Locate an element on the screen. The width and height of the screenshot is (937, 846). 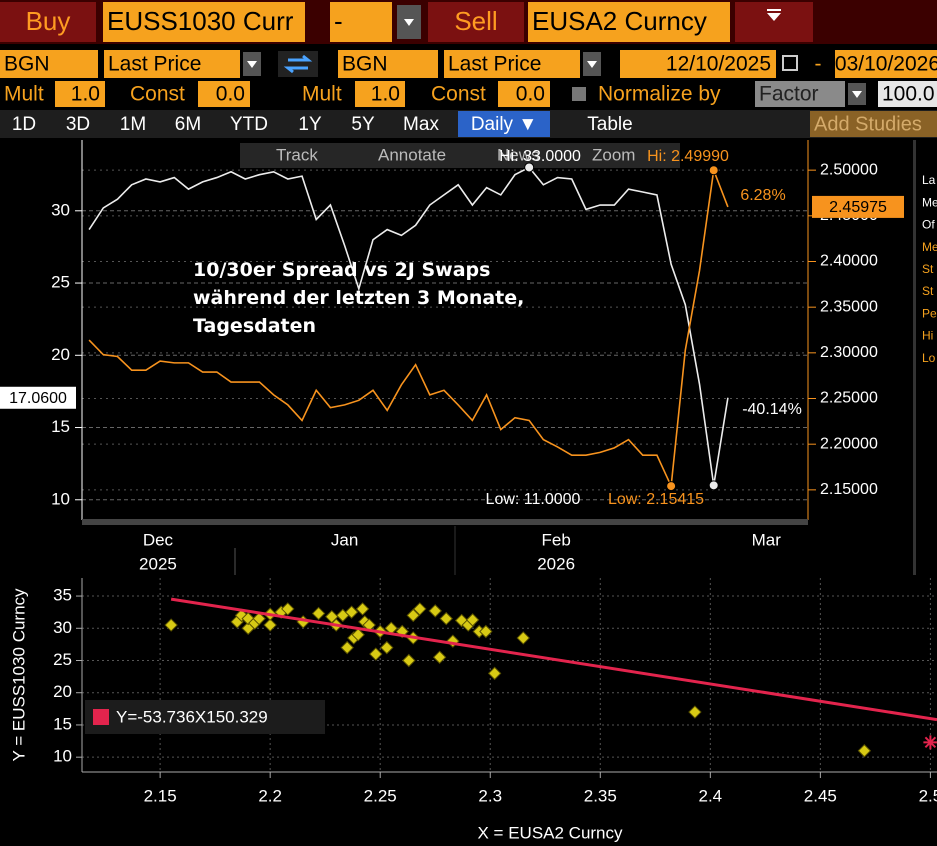
x-tick-label: Feb is located at coordinates (555, 539).